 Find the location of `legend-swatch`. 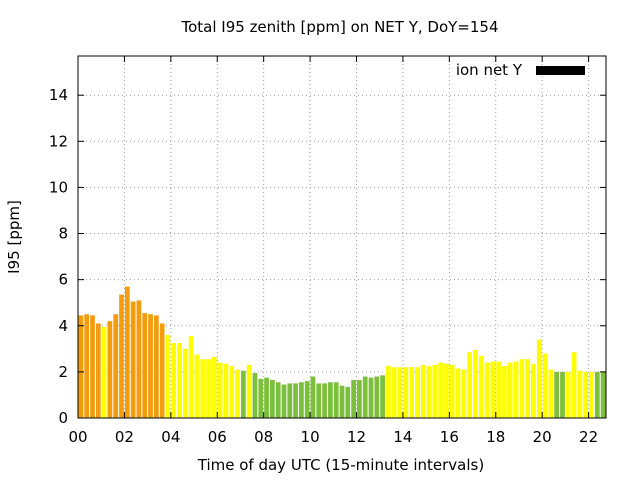

legend-swatch is located at coordinates (560, 70).